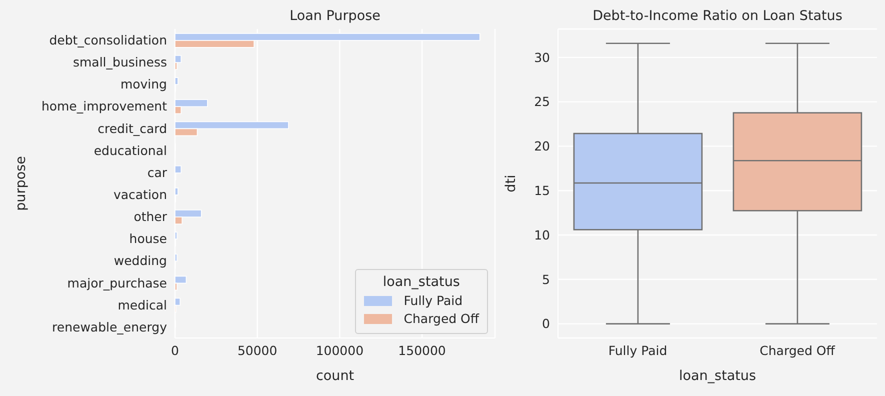 The width and height of the screenshot is (885, 396). Describe the element at coordinates (117, 282) in the screenshot. I see `y-tick-label: major_purchase` at that location.